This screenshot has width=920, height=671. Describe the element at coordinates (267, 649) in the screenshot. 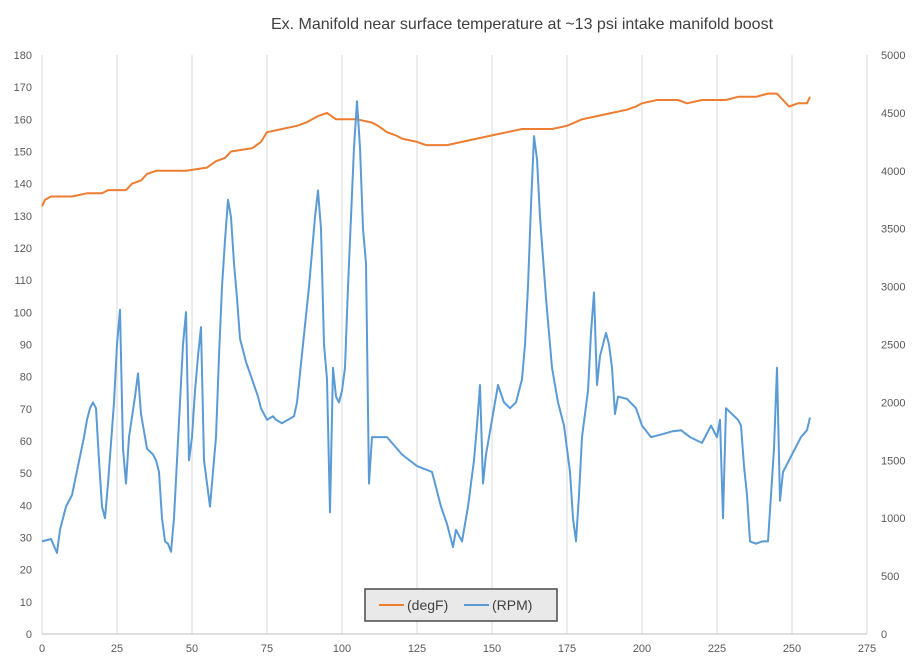

I see `x-tick-label: 75` at that location.